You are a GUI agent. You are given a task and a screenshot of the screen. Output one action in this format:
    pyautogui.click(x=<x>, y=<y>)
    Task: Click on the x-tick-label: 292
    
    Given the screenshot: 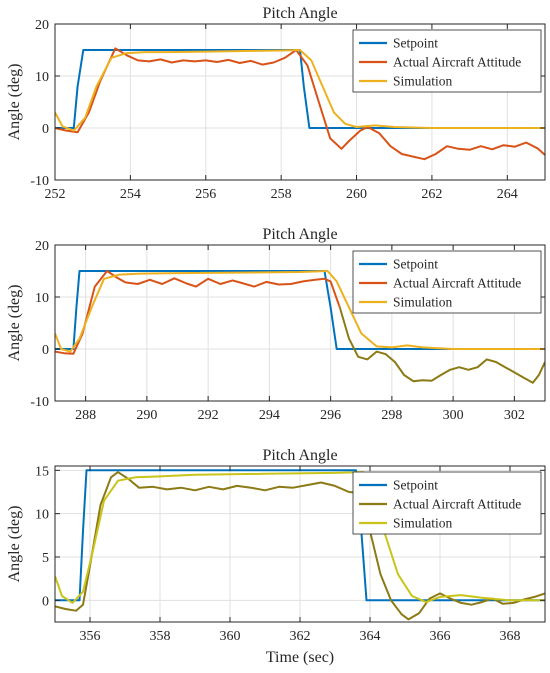 What is the action you would take?
    pyautogui.click(x=208, y=415)
    